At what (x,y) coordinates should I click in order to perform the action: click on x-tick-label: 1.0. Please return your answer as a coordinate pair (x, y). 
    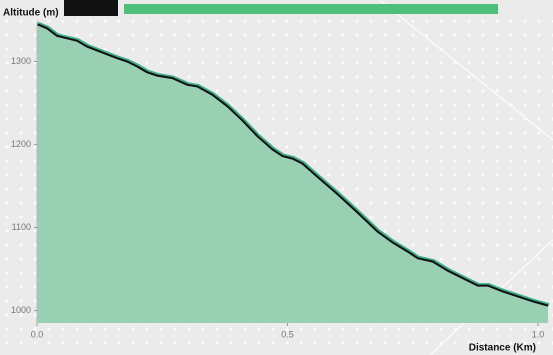
    Looking at the image, I should click on (538, 334).